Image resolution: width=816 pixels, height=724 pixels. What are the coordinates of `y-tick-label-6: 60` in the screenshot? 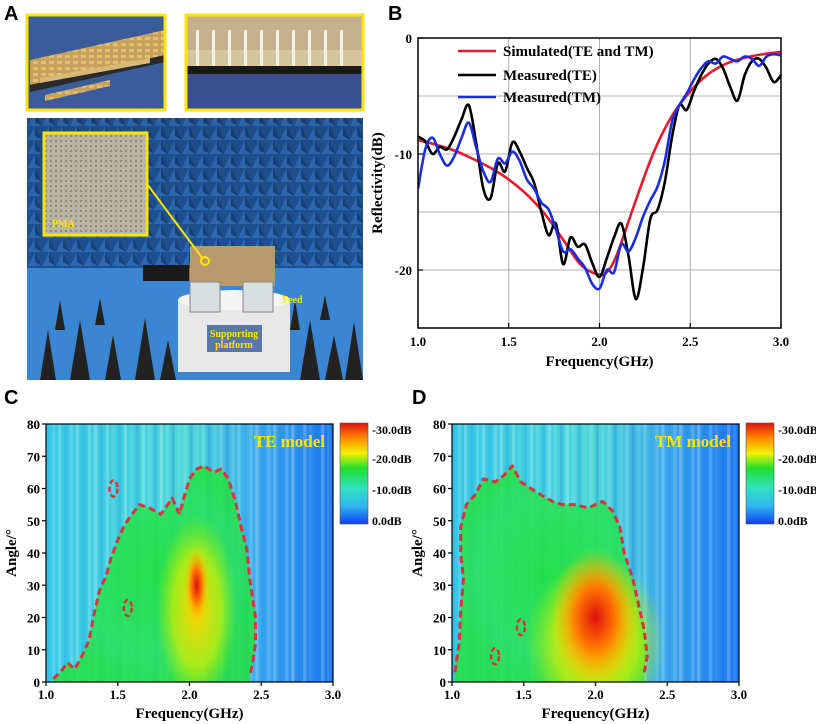 It's located at (439, 489).